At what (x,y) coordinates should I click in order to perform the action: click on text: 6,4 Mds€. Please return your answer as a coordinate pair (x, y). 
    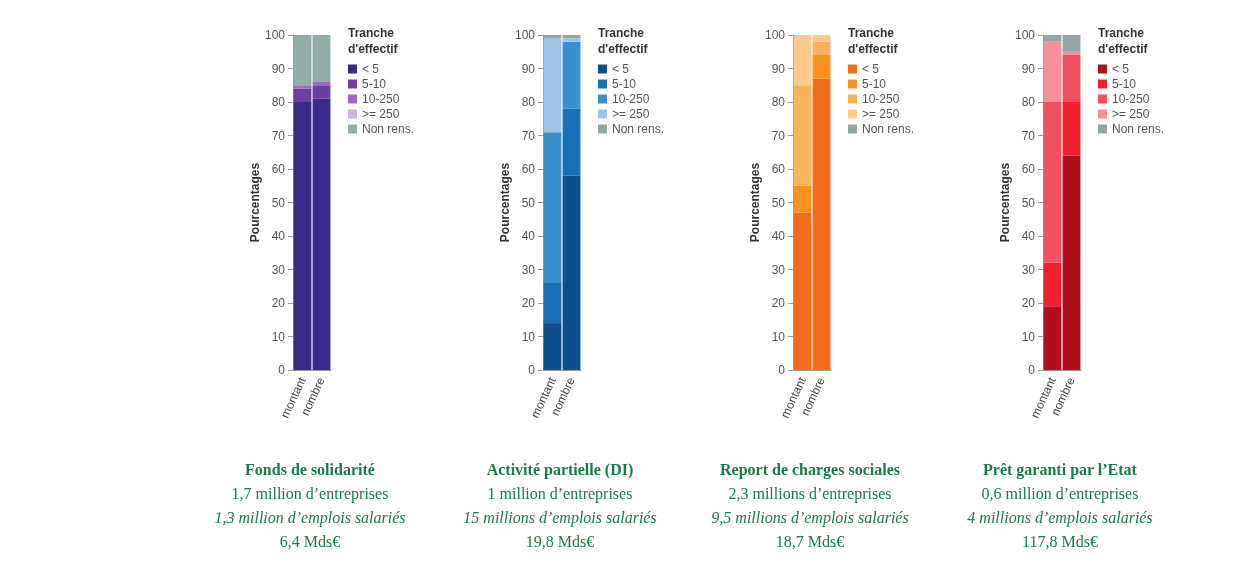
    Looking at the image, I should click on (310, 542).